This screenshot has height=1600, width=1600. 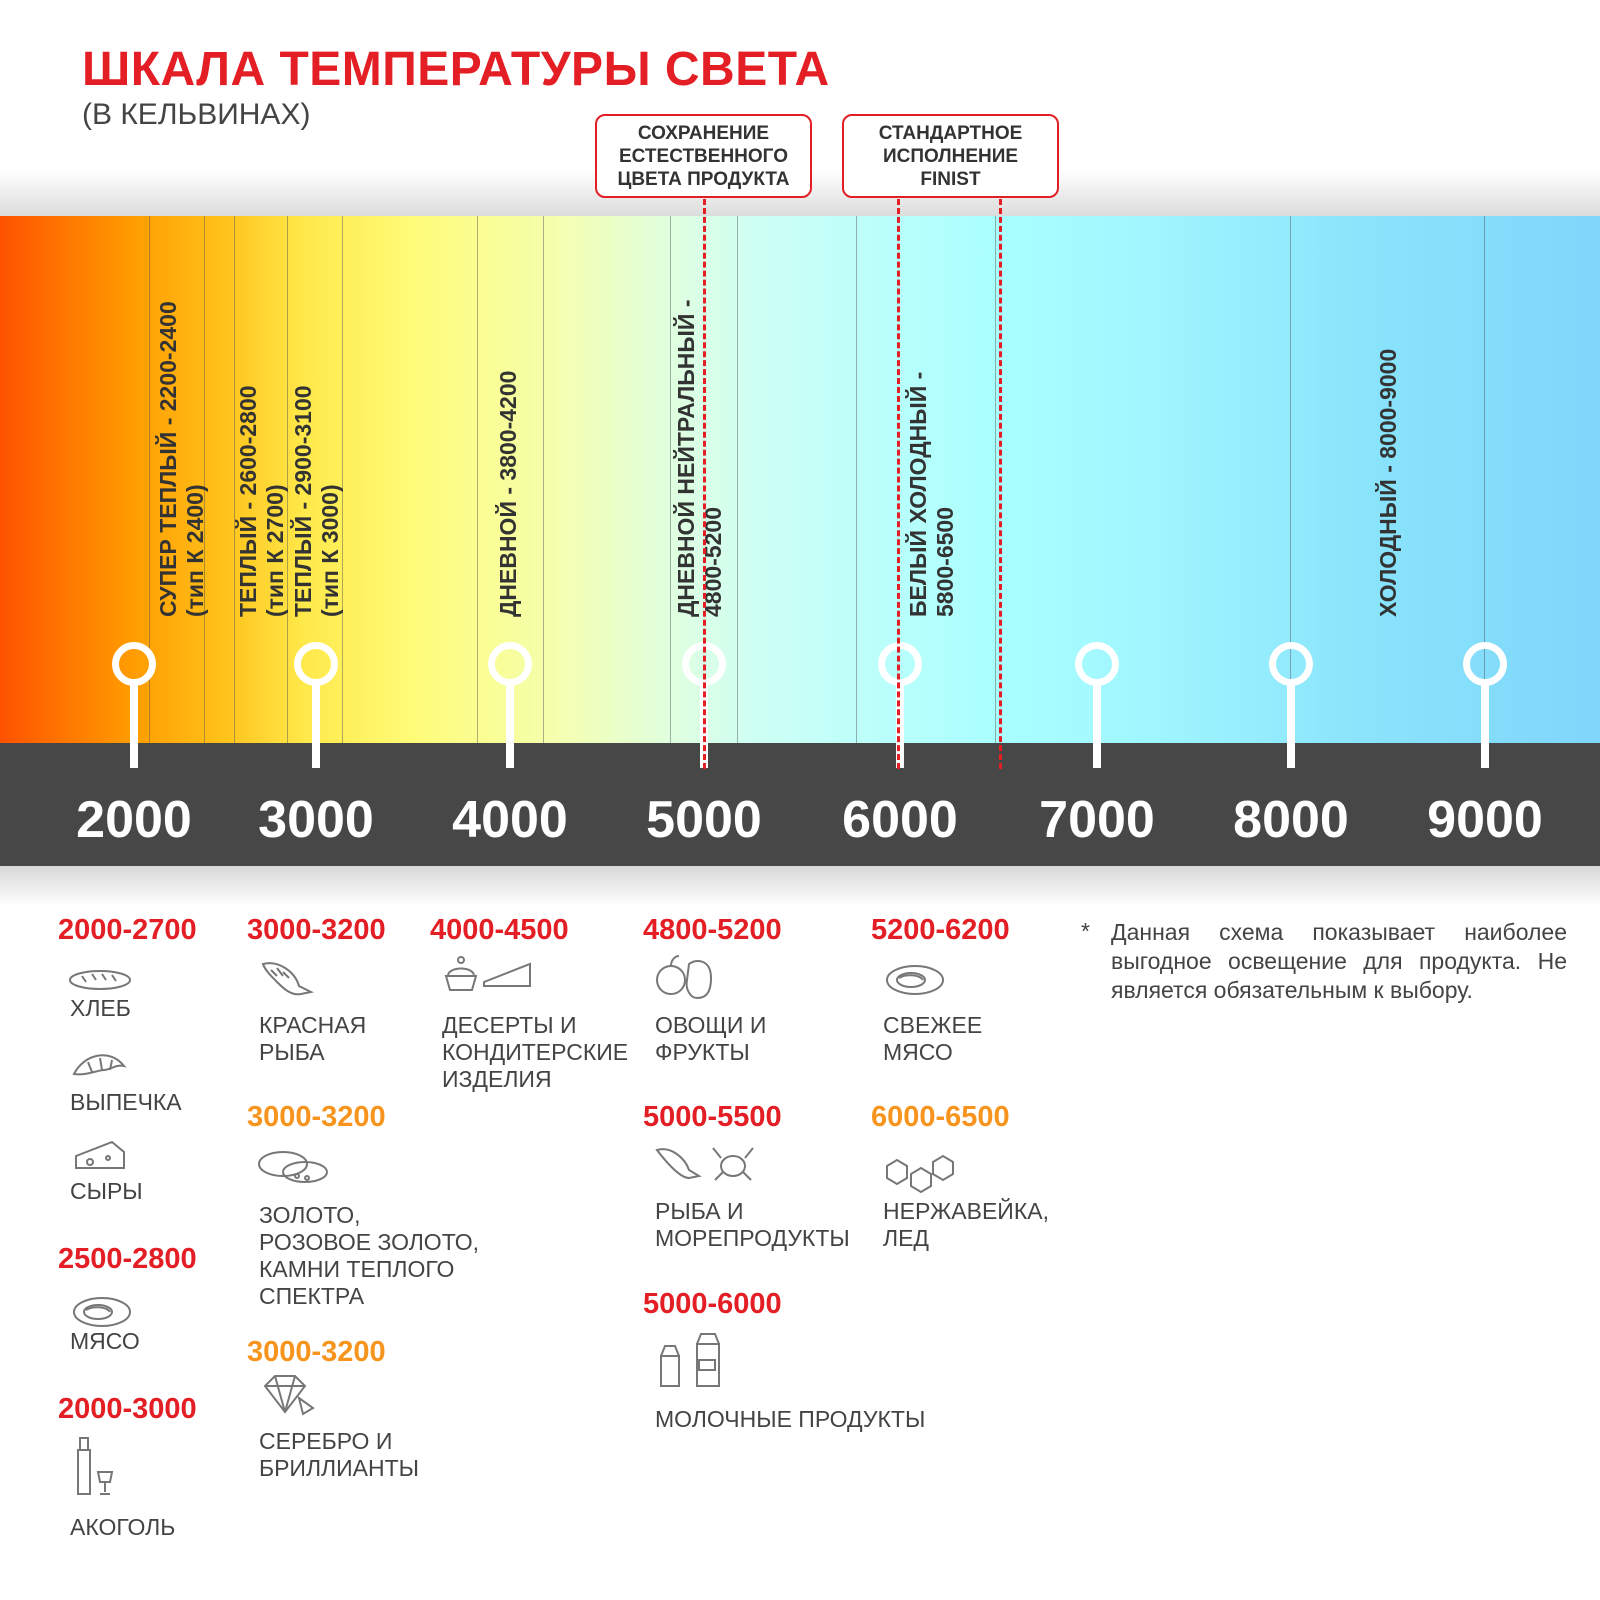 I want to click on callout-natural-color: СОХРАНЕНИЕ ЕСТЕСТВЕННОГО ЦВЕТА ПРОДУКТА, so click(x=703, y=156).